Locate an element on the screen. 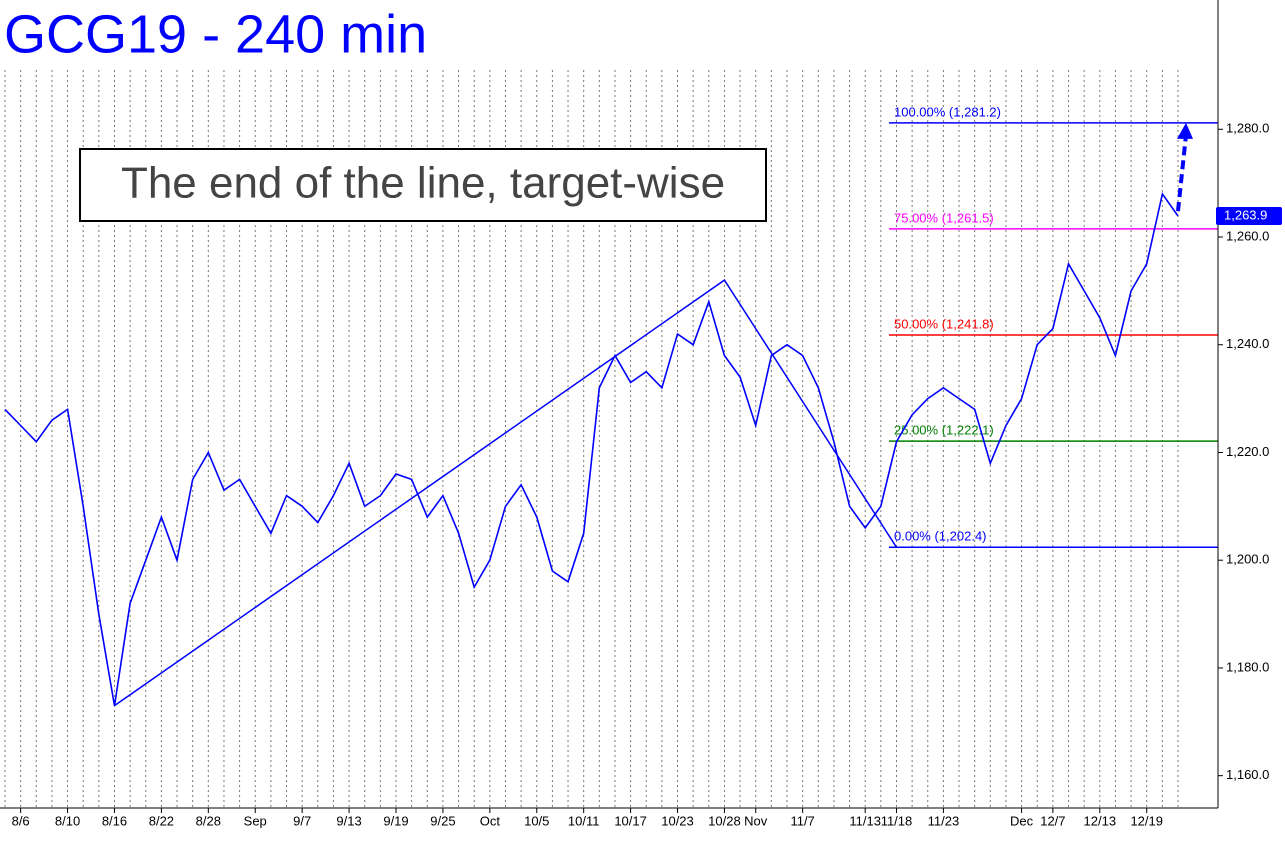 This screenshot has height=848, width=1285. annotation: The end of the line, target-wise is located at coordinates (423, 183).